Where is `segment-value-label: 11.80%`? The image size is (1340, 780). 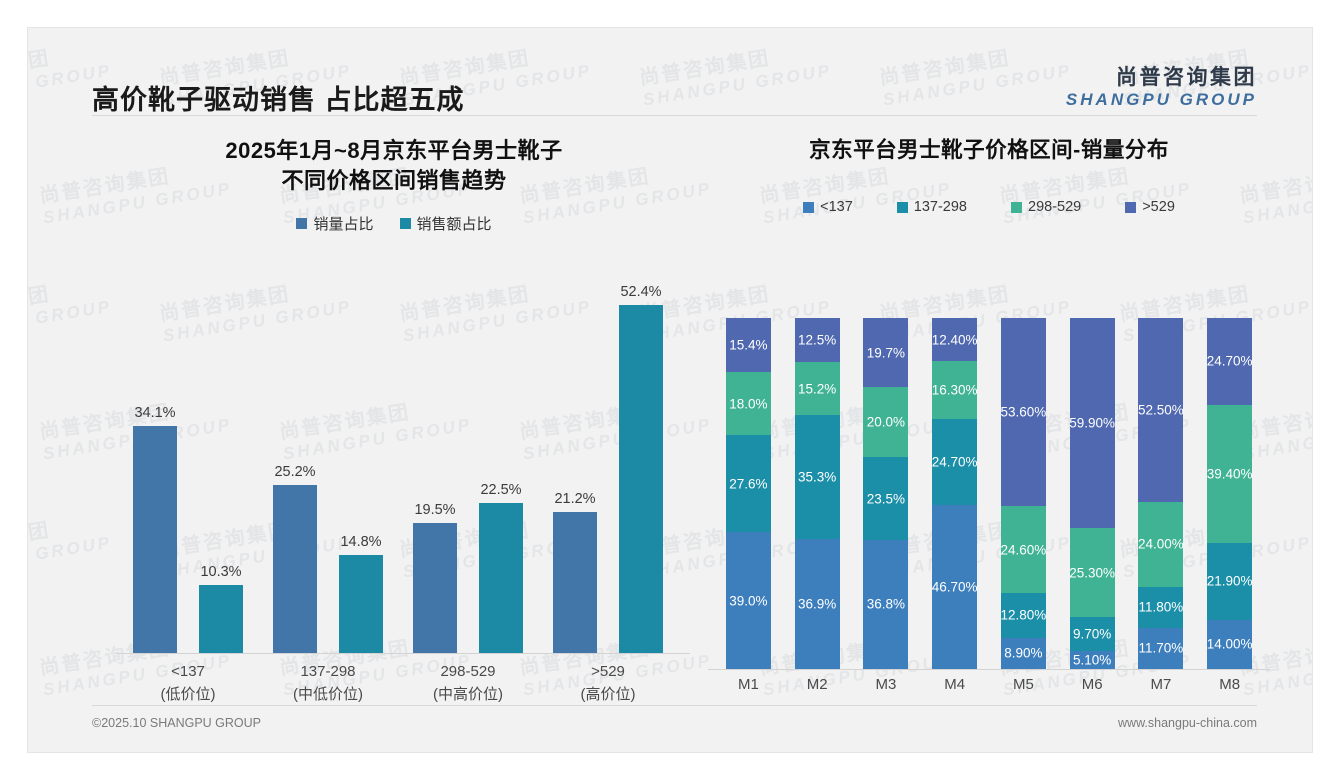 segment-value-label: 11.80% is located at coordinates (1161, 607).